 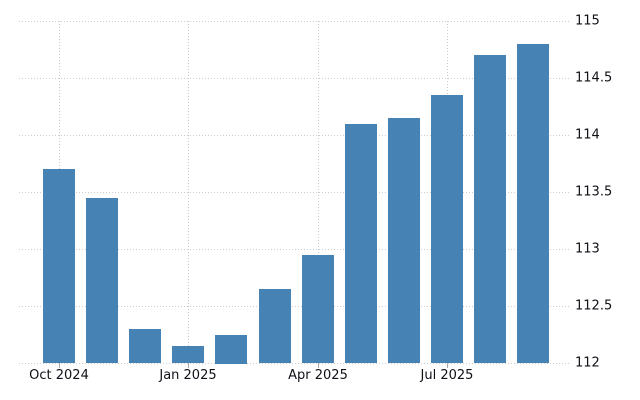 I want to click on bar-sep-2025, so click(x=533, y=203).